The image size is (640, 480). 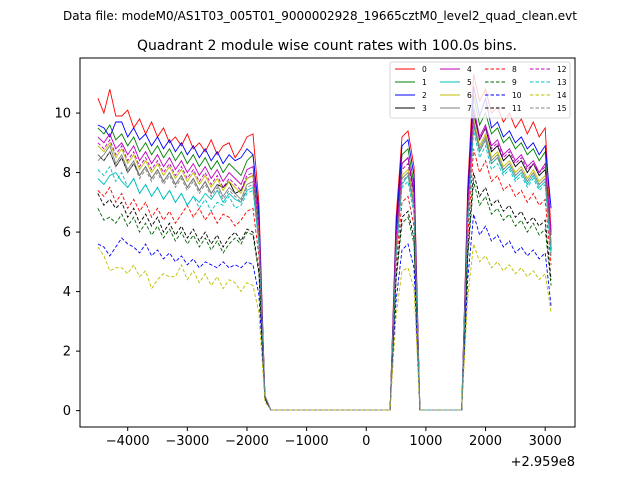 What do you see at coordinates (247, 441) in the screenshot?
I see `x-tick-label: −2000` at bounding box center [247, 441].